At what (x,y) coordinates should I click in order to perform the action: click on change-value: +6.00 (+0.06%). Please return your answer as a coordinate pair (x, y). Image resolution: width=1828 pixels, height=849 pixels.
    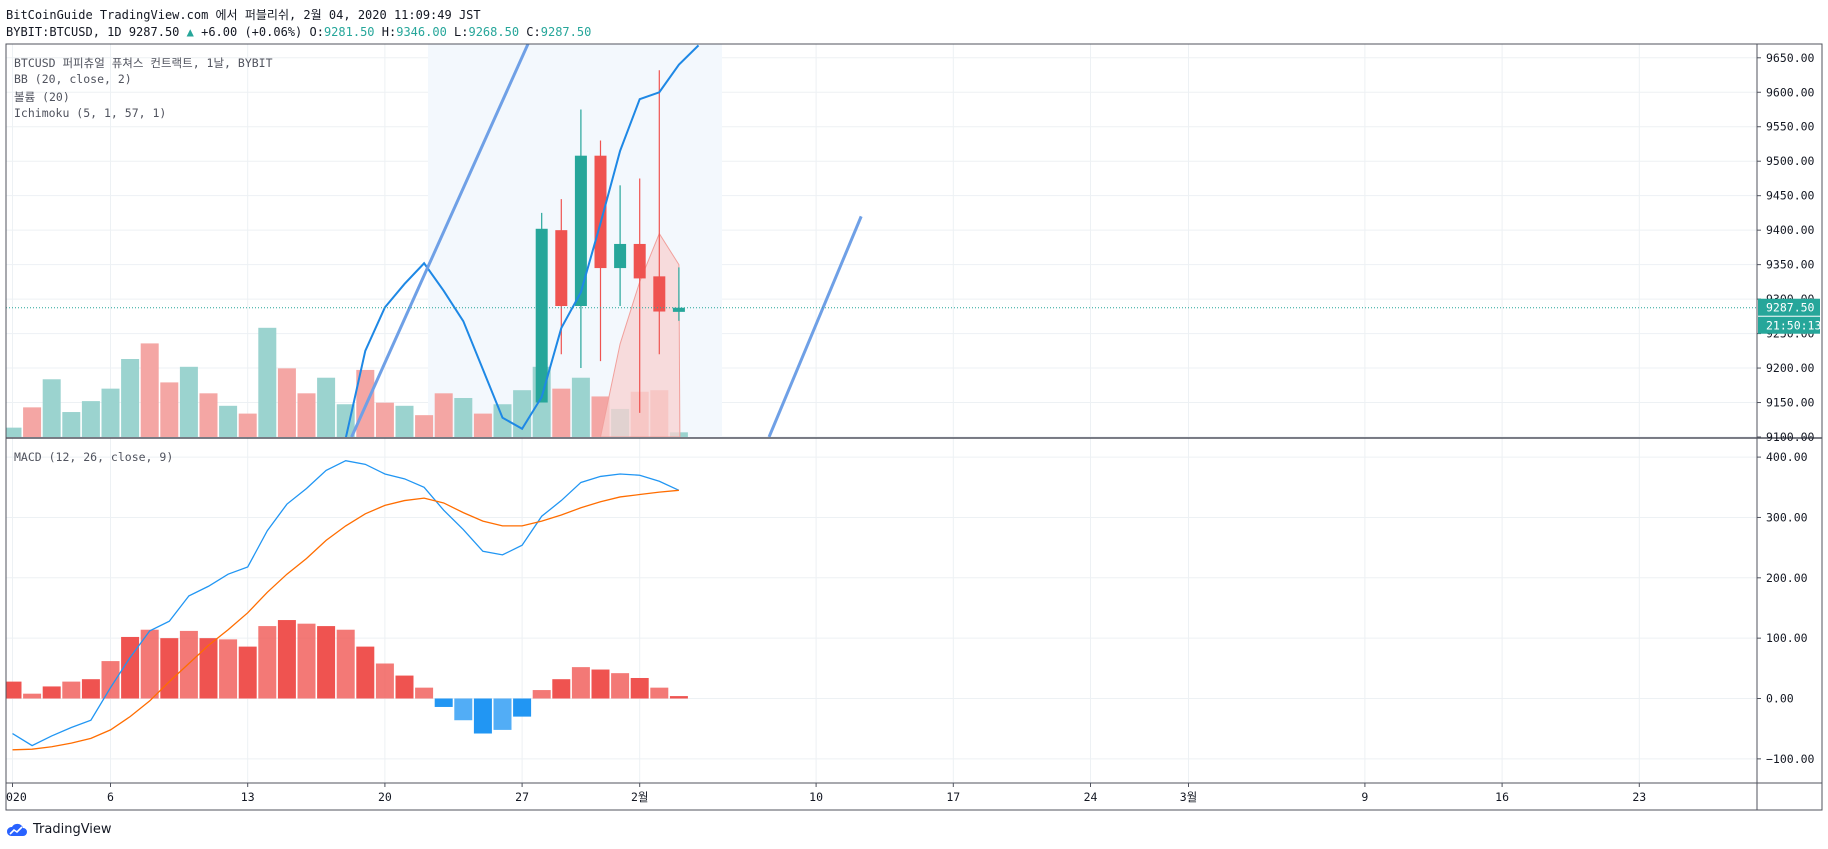
    Looking at the image, I should click on (252, 32).